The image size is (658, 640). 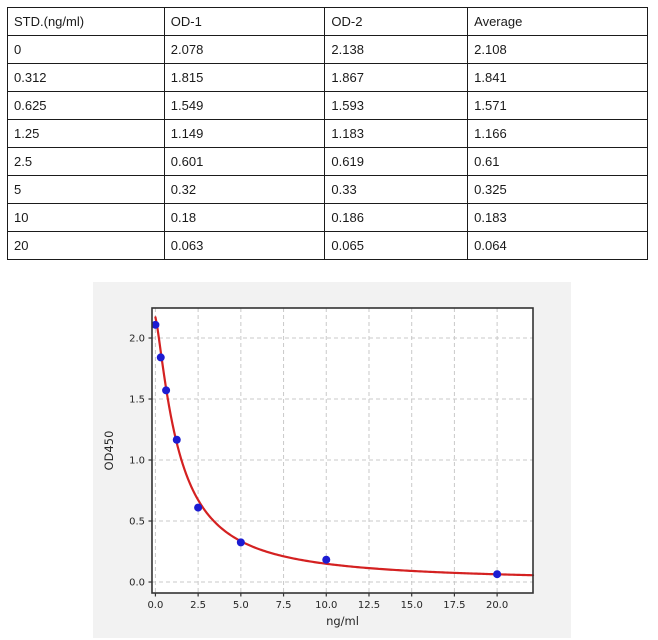 I want to click on table-cell: 10, so click(x=86, y=217).